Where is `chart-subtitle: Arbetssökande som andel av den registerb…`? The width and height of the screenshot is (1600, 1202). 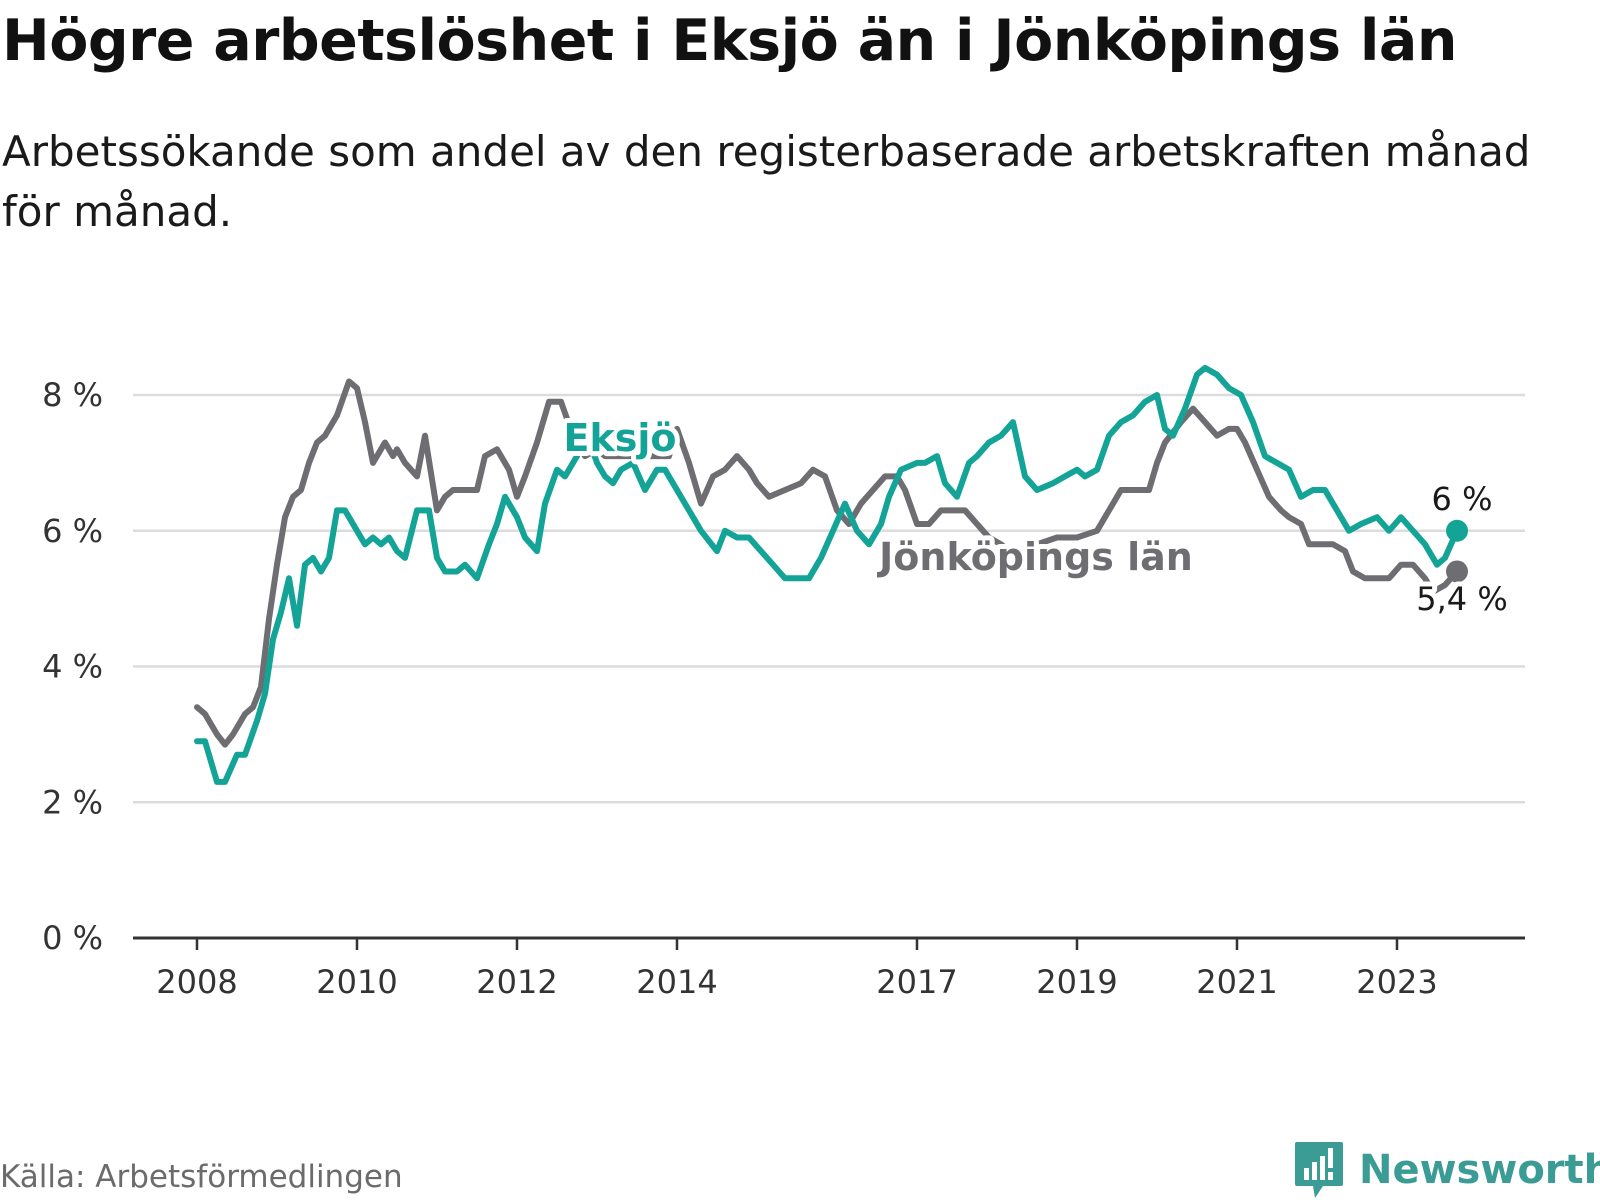
chart-subtitle: Arbetssökande som andel av den registerb… is located at coordinates (766, 181).